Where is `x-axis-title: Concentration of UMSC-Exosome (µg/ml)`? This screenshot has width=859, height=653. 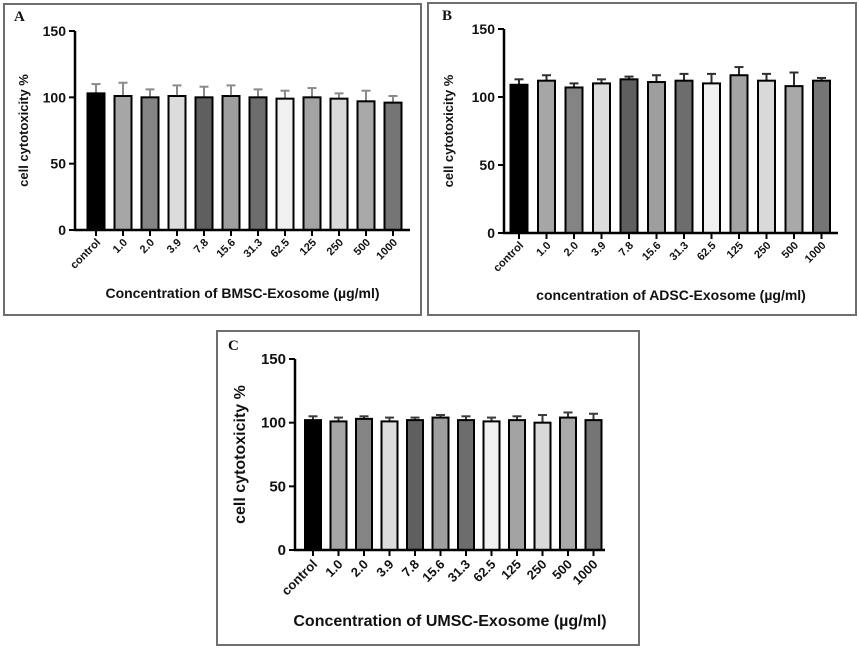
x-axis-title: Concentration of UMSC-Exosome (µg/ml) is located at coordinates (449, 621).